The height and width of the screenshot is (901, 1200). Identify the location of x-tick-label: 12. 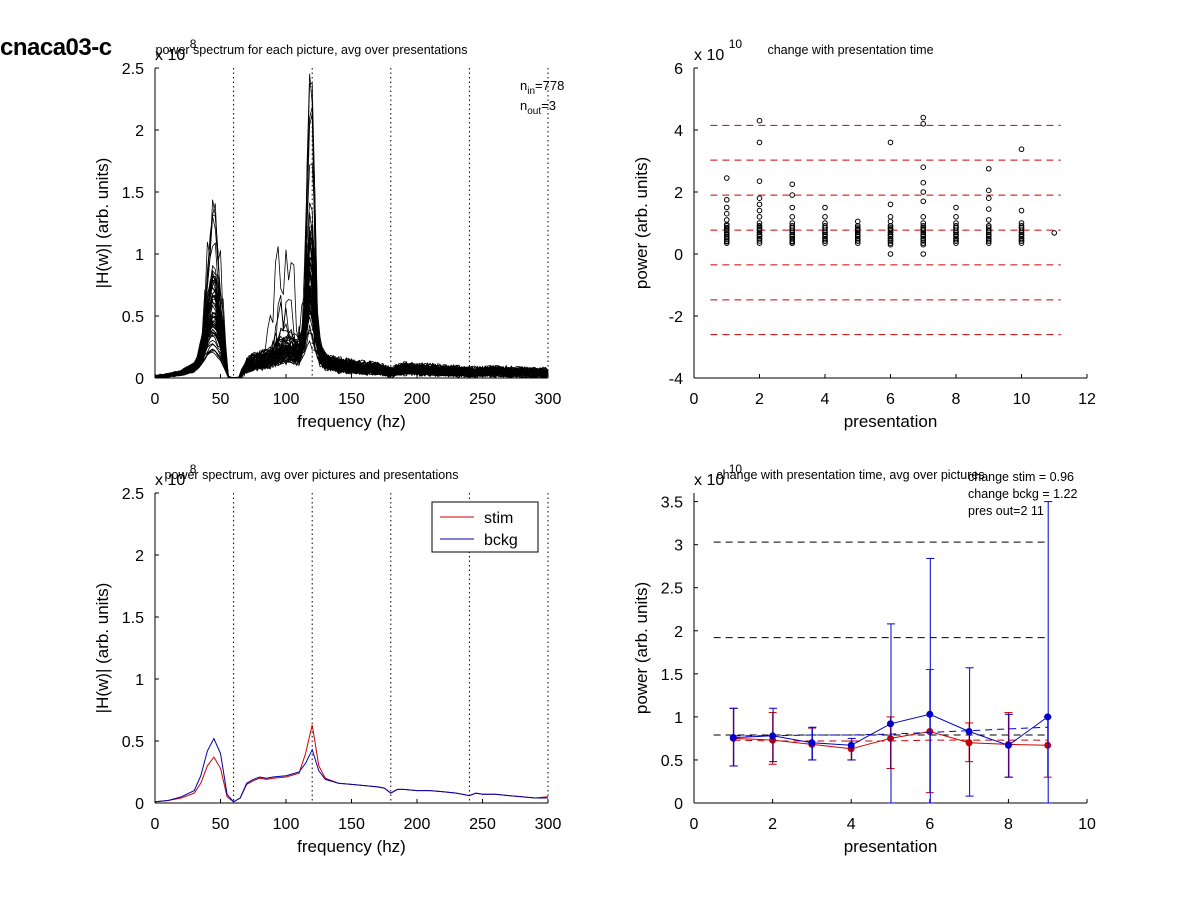
(1087, 399).